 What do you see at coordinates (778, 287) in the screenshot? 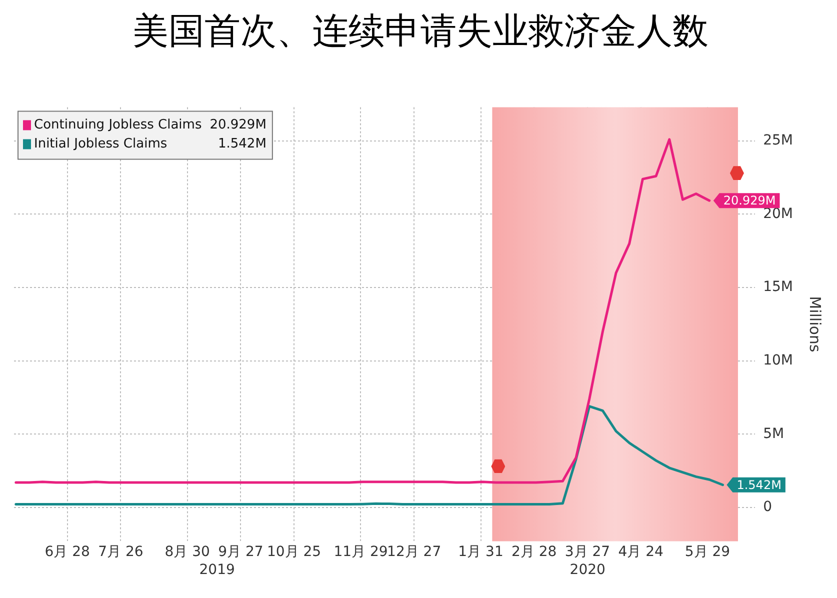
I see `y-tick-label: 15M` at bounding box center [778, 287].